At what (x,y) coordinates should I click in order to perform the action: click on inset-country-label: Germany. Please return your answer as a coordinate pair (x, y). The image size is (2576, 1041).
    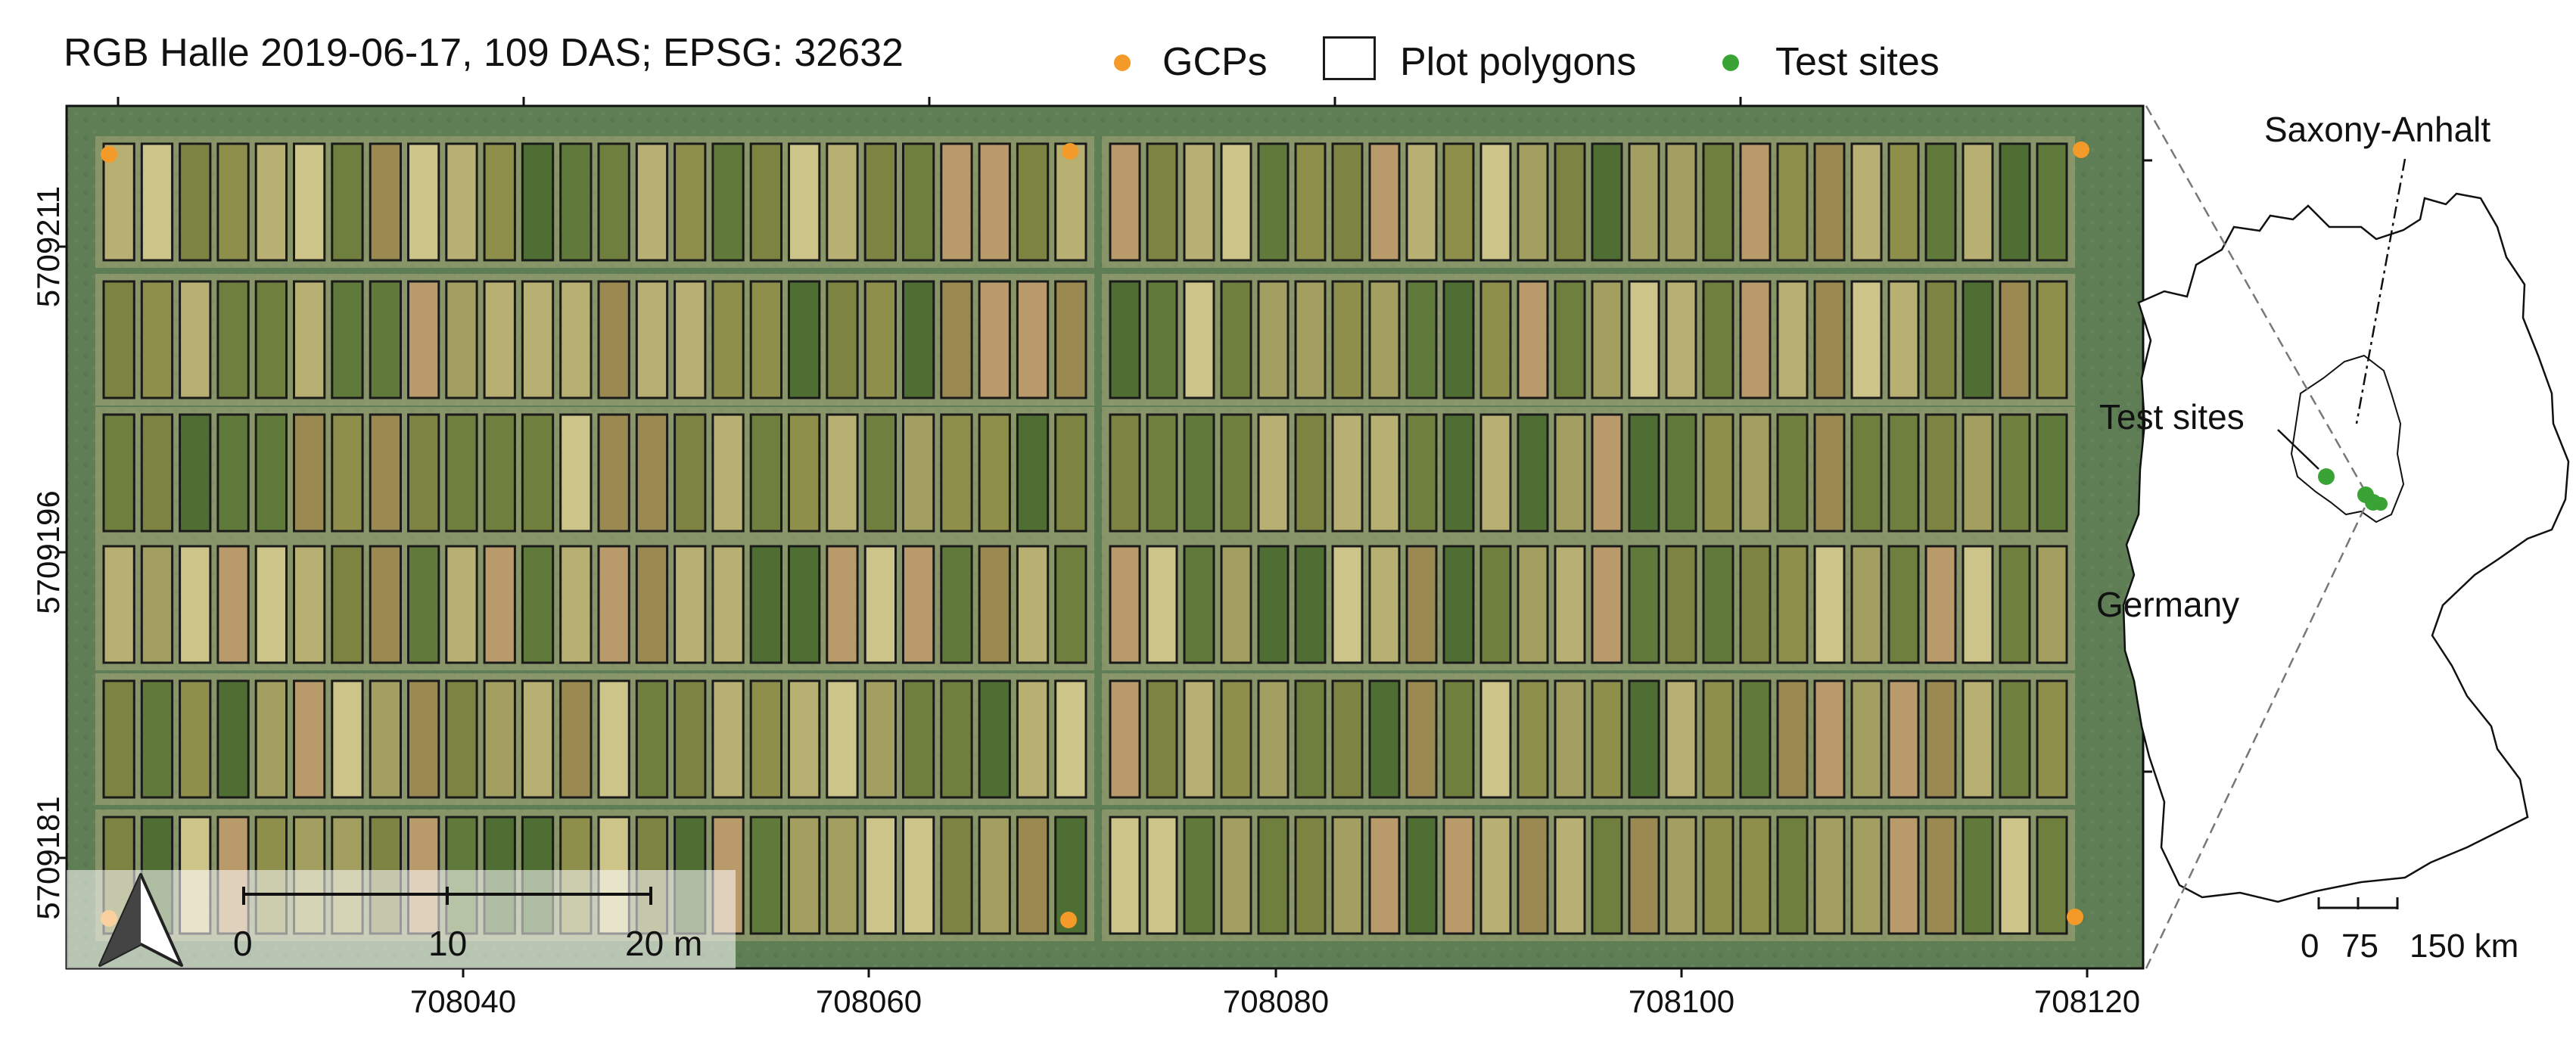
    Looking at the image, I should click on (2168, 604).